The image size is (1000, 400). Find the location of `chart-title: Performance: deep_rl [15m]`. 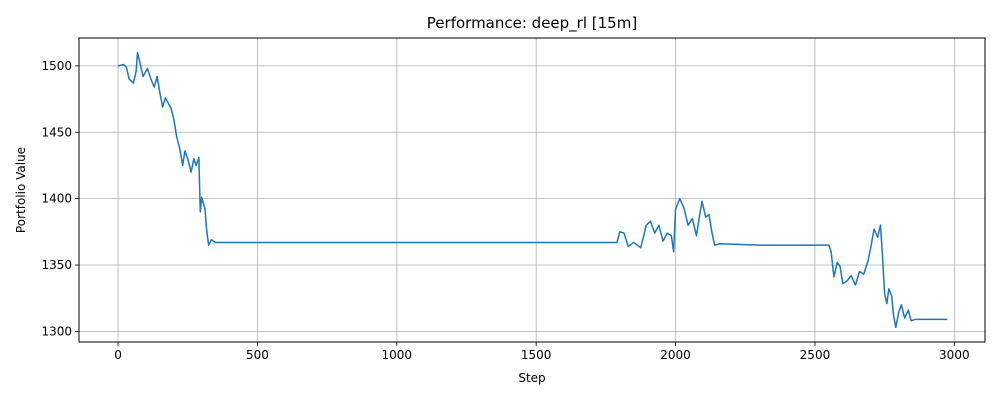

chart-title: Performance: deep_rl [15m] is located at coordinates (532, 23).